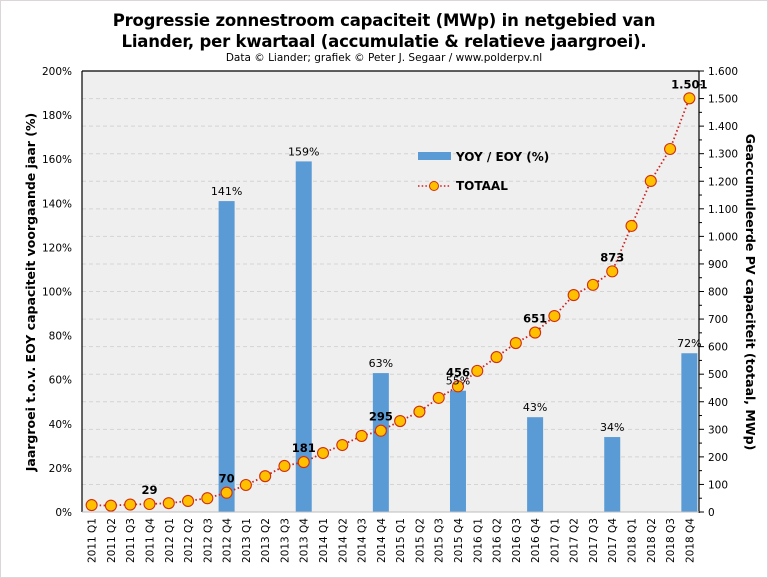  What do you see at coordinates (382, 540) in the screenshot?
I see `x-tick-label: 2014 Q4` at bounding box center [382, 540].